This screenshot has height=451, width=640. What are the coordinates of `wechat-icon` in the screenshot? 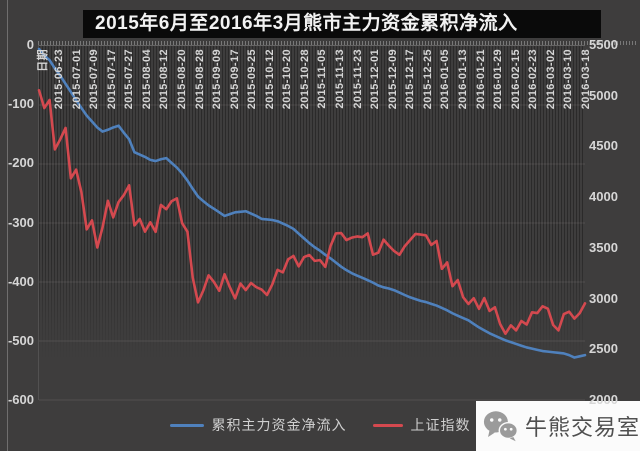 It's located at (500, 426).